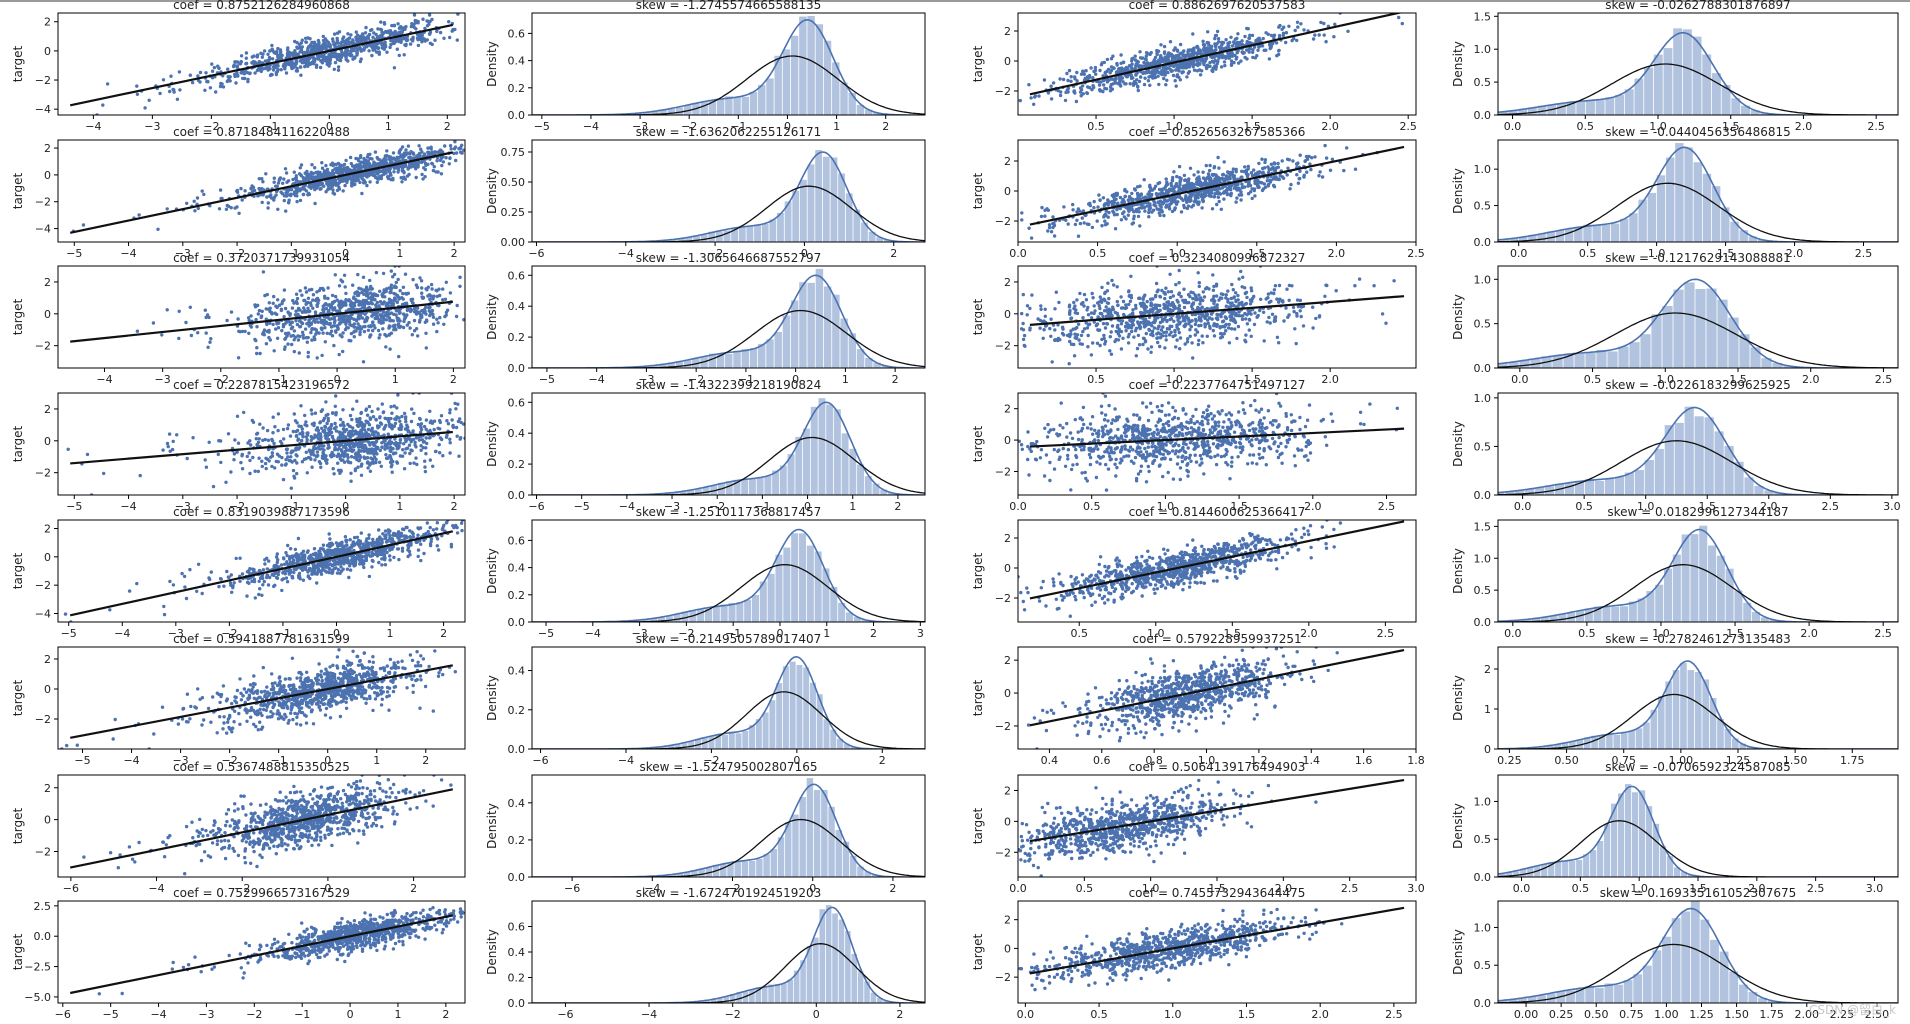 Image resolution: width=1910 pixels, height=1024 pixels. What do you see at coordinates (1586, 126) in the screenshot?
I see `x-tick-label: 0.5` at bounding box center [1586, 126].